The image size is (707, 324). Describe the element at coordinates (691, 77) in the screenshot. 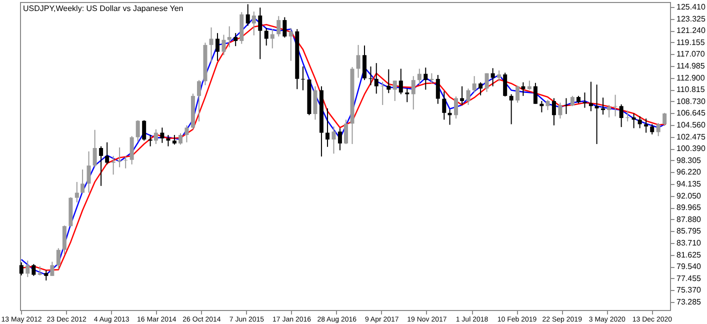

I see `y-tick-label: 112.900` at that location.